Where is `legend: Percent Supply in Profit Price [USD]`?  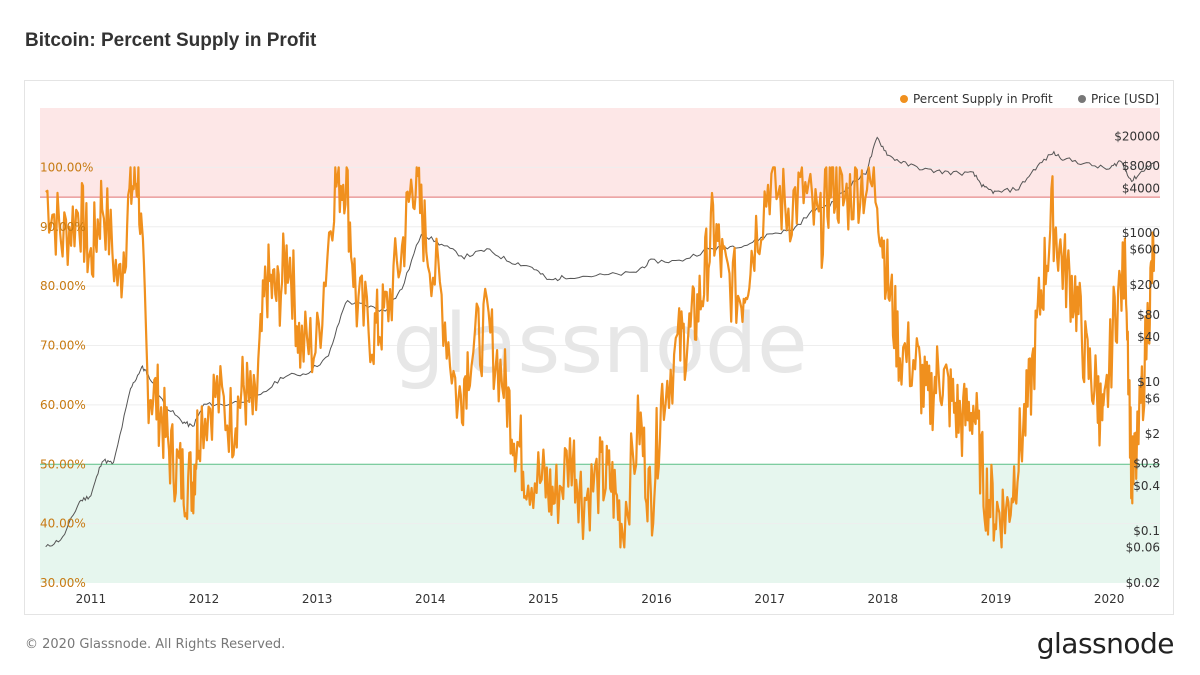
legend: Percent Supply in Profit Price [USD] is located at coordinates (1029, 99).